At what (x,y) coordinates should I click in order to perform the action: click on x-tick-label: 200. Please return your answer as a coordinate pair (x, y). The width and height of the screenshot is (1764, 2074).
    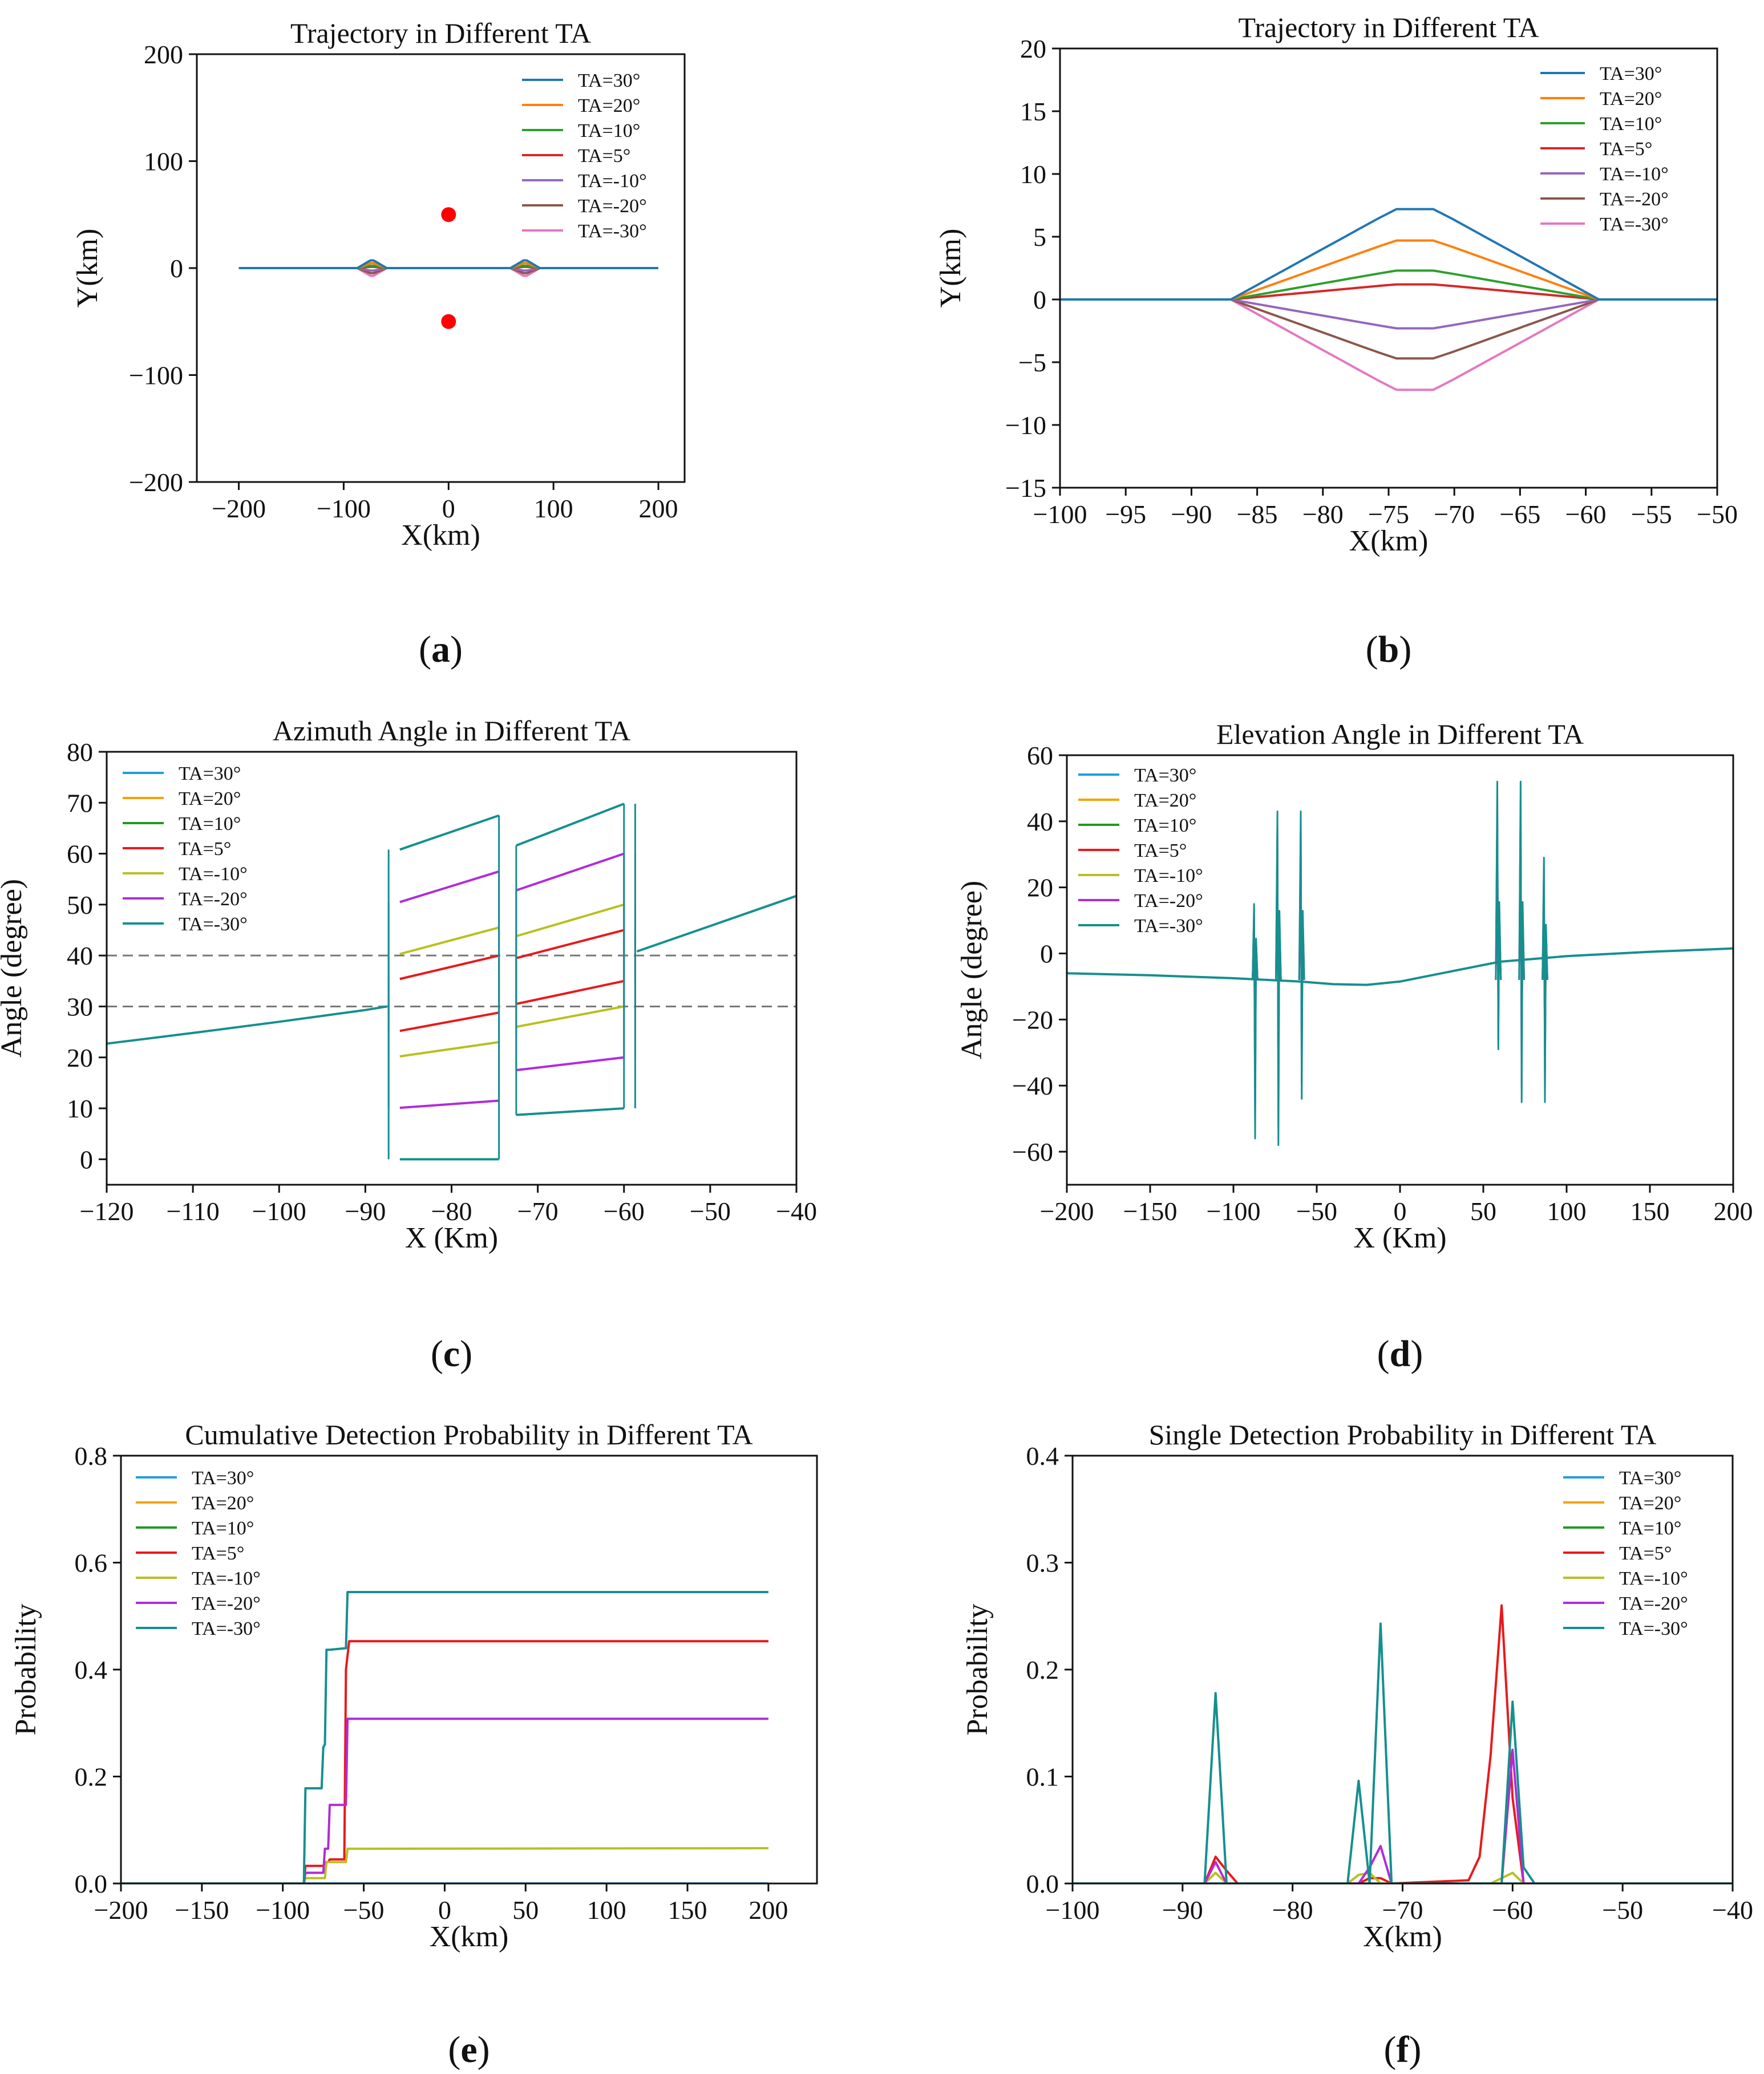
    Looking at the image, I should click on (659, 508).